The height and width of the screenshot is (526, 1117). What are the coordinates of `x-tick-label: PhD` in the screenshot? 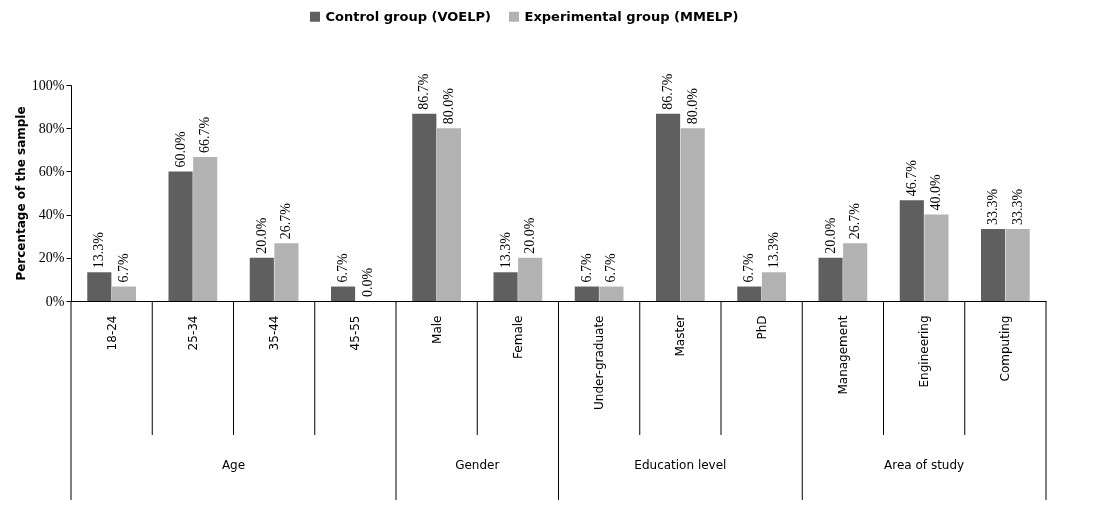 It's located at (761, 327).